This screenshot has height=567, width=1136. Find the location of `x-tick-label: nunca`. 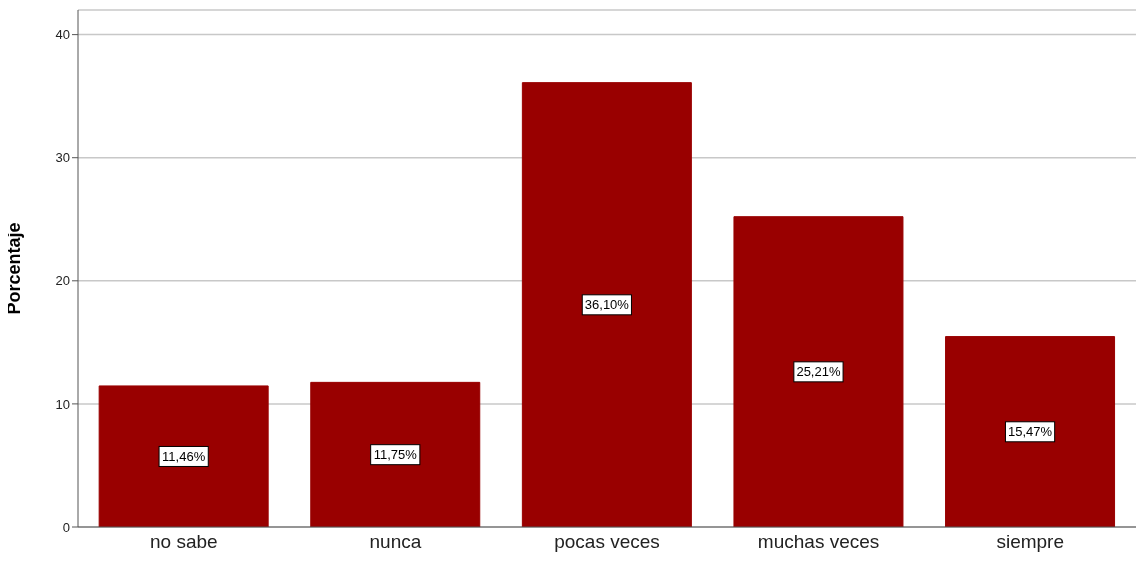

x-tick-label: nunca is located at coordinates (395, 542).